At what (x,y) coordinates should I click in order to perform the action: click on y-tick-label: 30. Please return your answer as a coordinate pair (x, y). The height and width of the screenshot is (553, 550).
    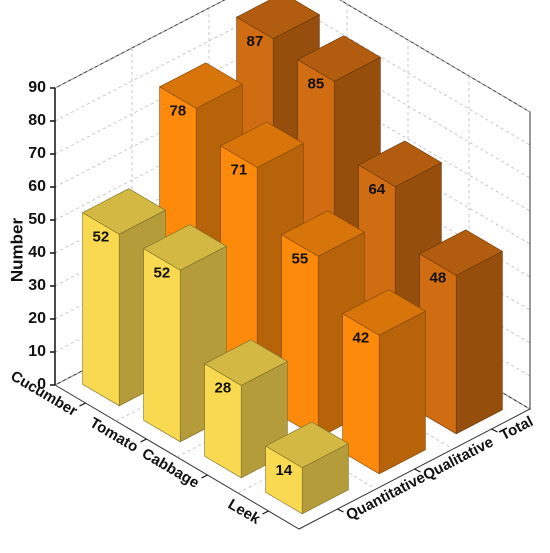
    Looking at the image, I should click on (37, 285).